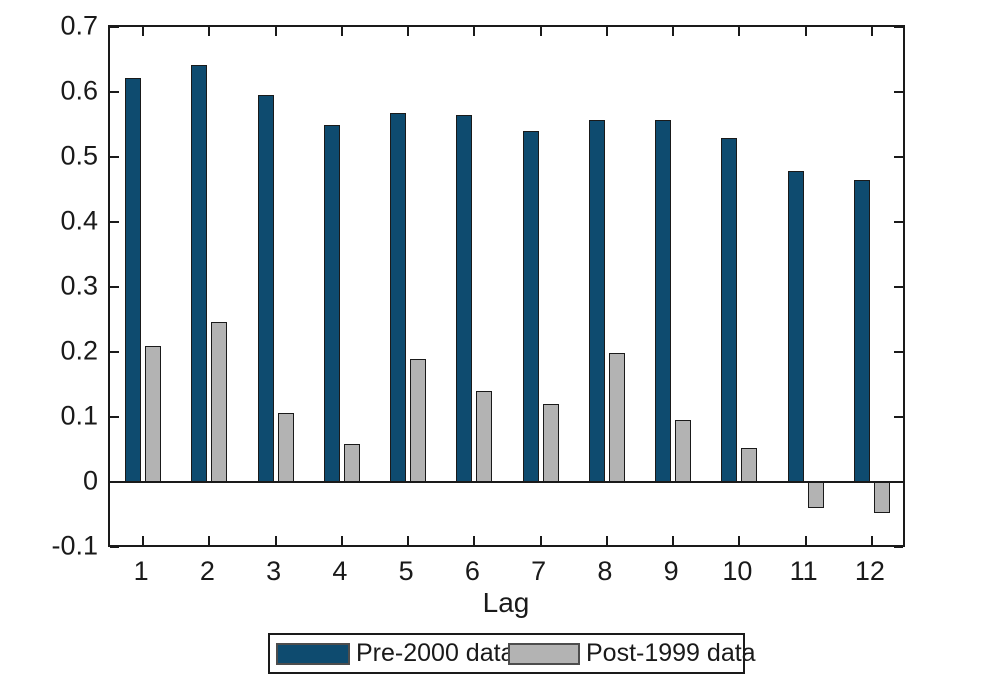 This screenshot has height=685, width=1000. What do you see at coordinates (274, 571) in the screenshot?
I see `x-tick-label: 3` at bounding box center [274, 571].